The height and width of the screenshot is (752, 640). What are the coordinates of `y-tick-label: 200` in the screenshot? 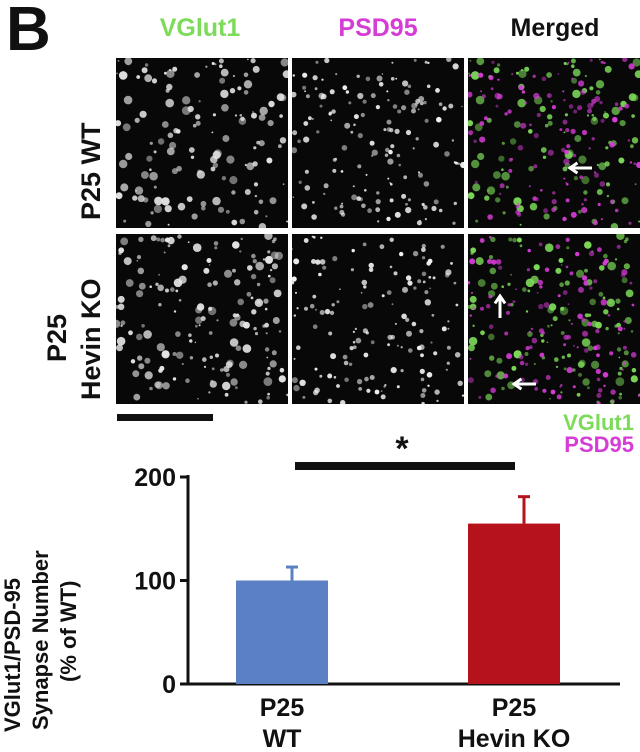 It's located at (155, 478).